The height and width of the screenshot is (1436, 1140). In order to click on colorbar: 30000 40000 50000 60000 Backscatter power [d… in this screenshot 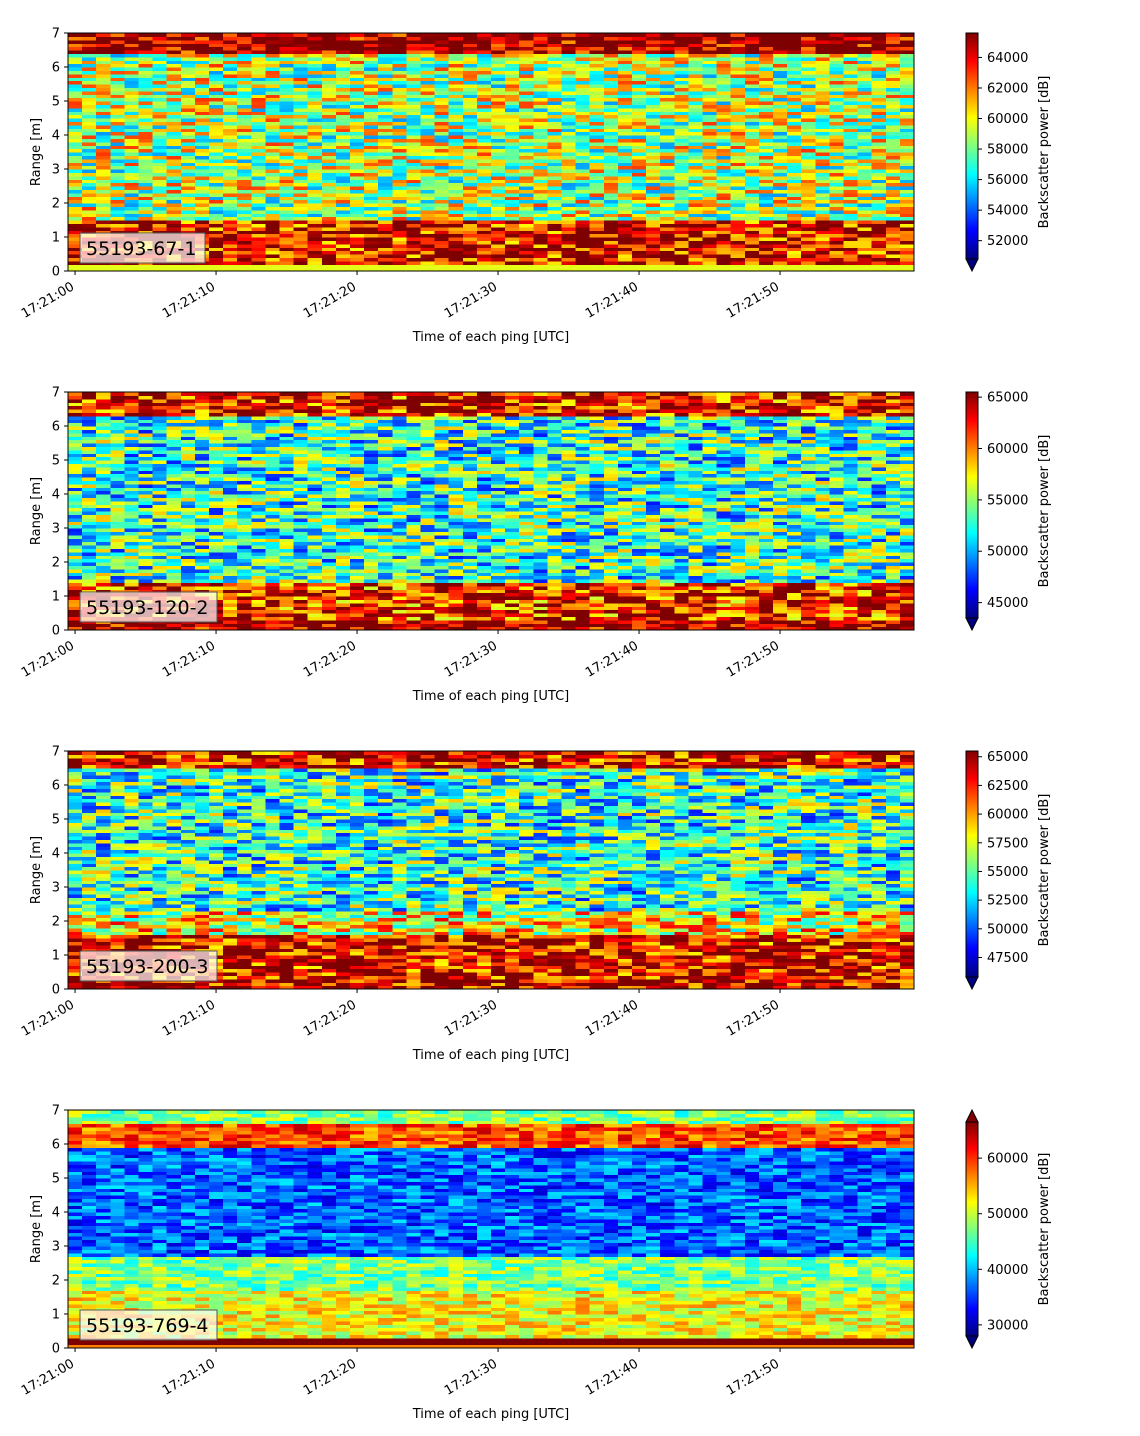, I will do `click(1008, 1229)`.